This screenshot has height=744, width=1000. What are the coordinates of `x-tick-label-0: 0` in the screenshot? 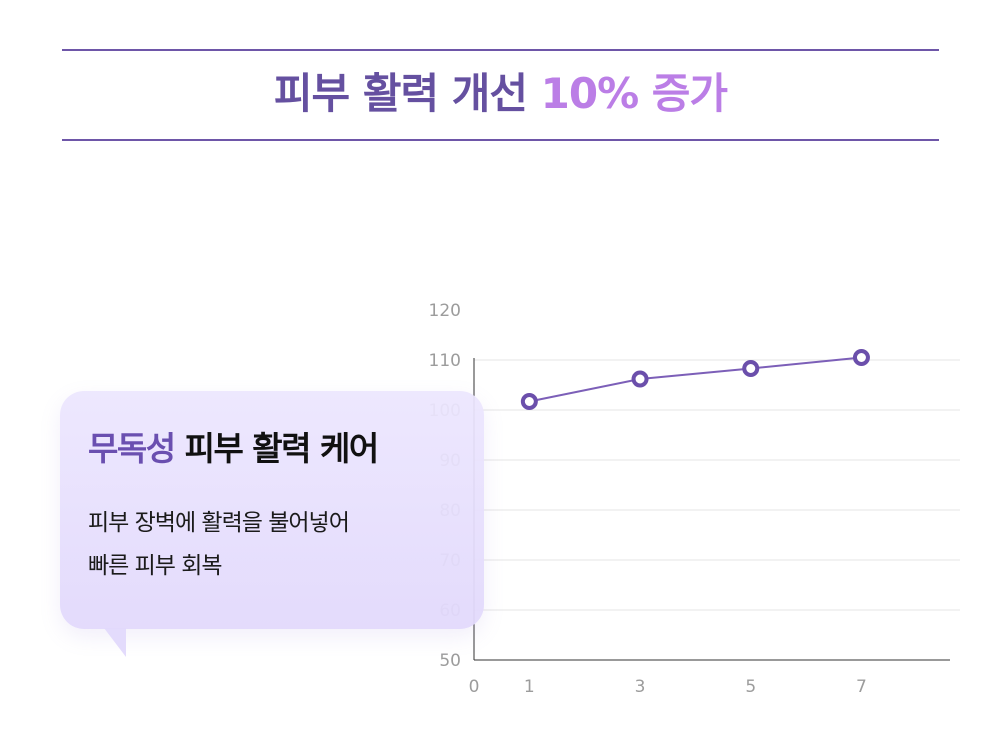 It's located at (474, 687).